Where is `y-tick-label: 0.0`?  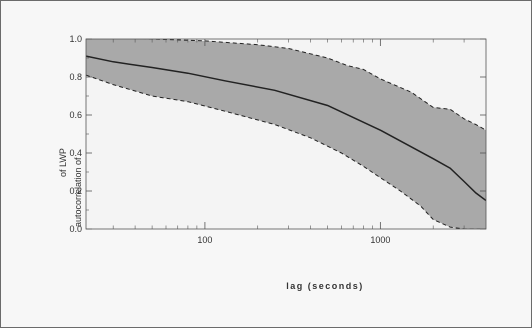 y-tick-label: 0.0 is located at coordinates (75, 229).